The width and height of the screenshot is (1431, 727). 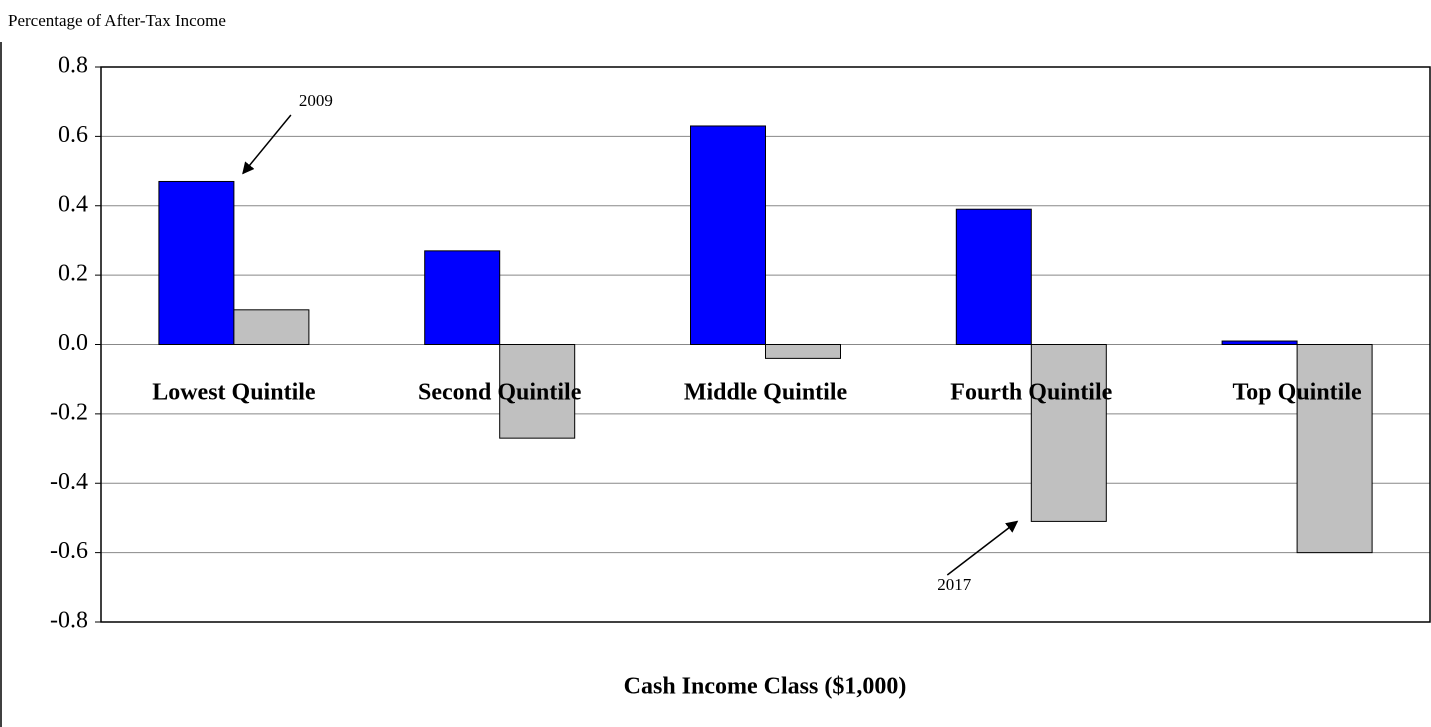 I want to click on y-tick-label: 0.0, so click(x=73, y=343).